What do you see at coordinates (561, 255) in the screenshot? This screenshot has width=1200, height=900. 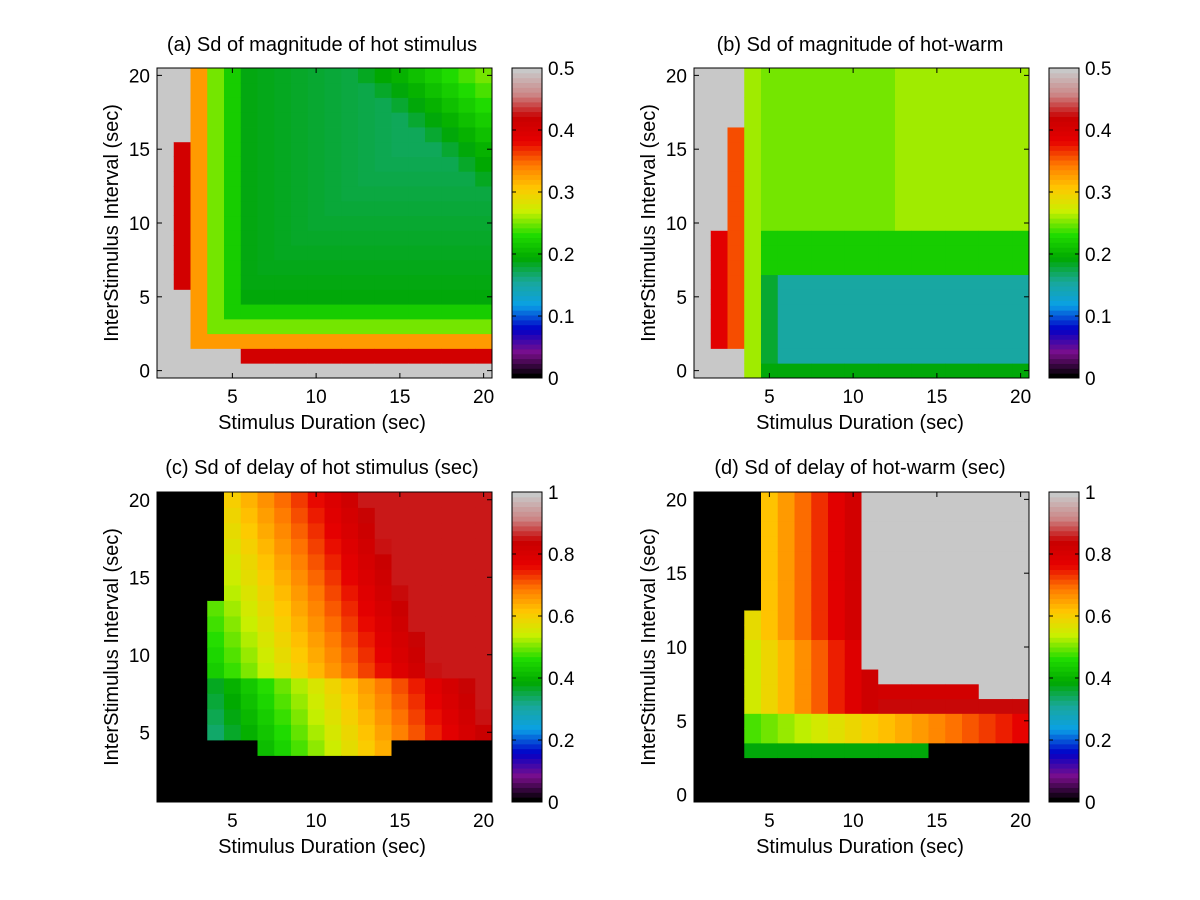 I see `colorbar-tick-label: 0.2` at bounding box center [561, 255].